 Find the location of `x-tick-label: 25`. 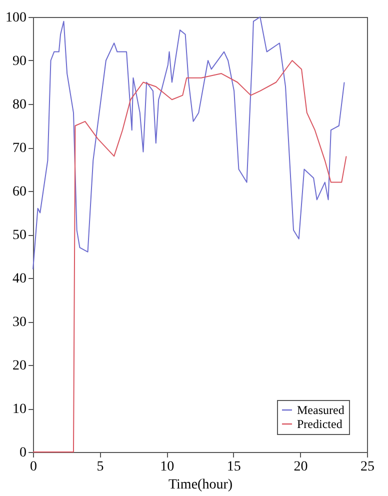

x-tick-label: 25 is located at coordinates (367, 467).